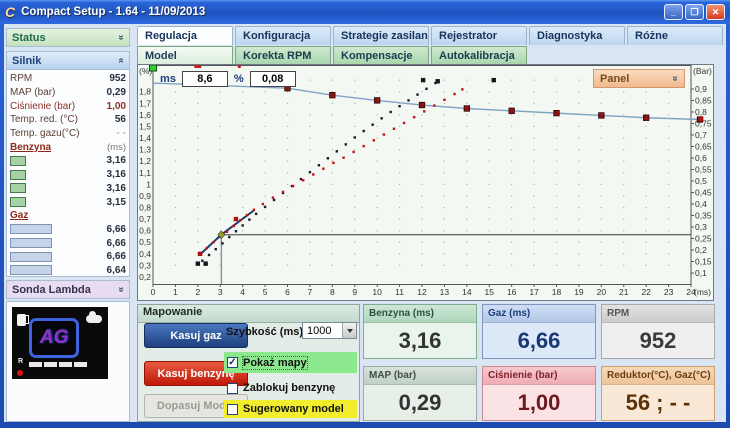 This screenshot has width=730, height=428. Describe the element at coordinates (68, 93) in the screenshot. I see `stat-row-map-bar: MAP (bar) 0,29` at that location.